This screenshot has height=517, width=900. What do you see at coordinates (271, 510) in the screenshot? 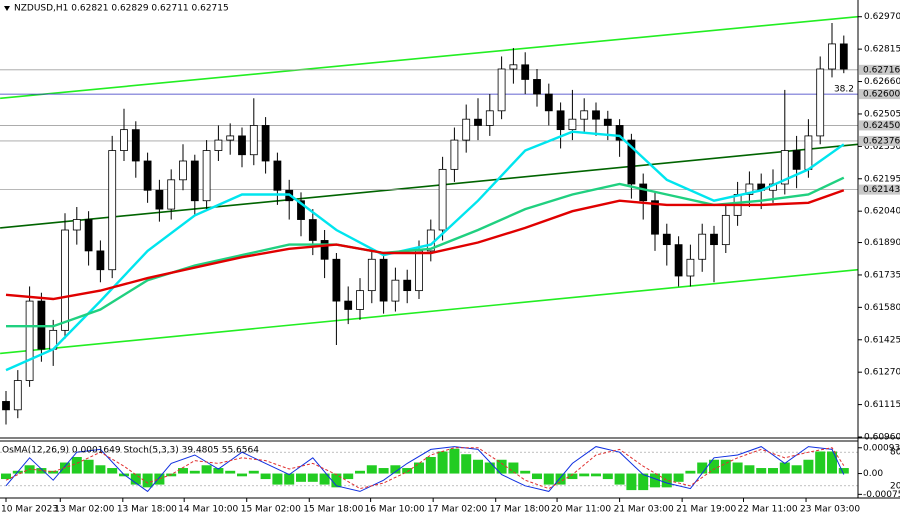
I see `x-tick-label: 15 Mar 02:00` at bounding box center [271, 510].